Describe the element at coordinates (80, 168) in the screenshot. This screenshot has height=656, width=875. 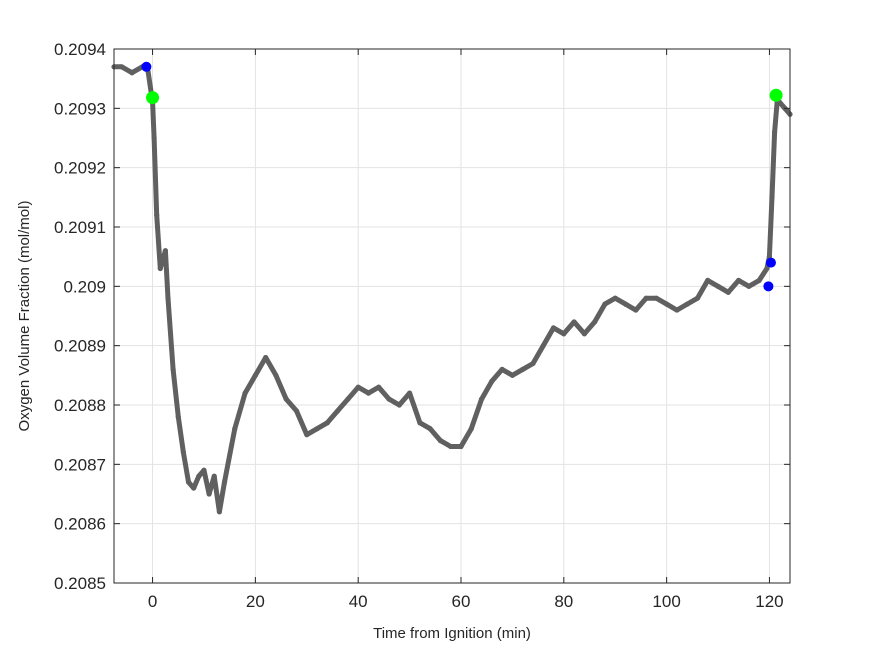
I see `y-tick-label: 0.2092` at that location.